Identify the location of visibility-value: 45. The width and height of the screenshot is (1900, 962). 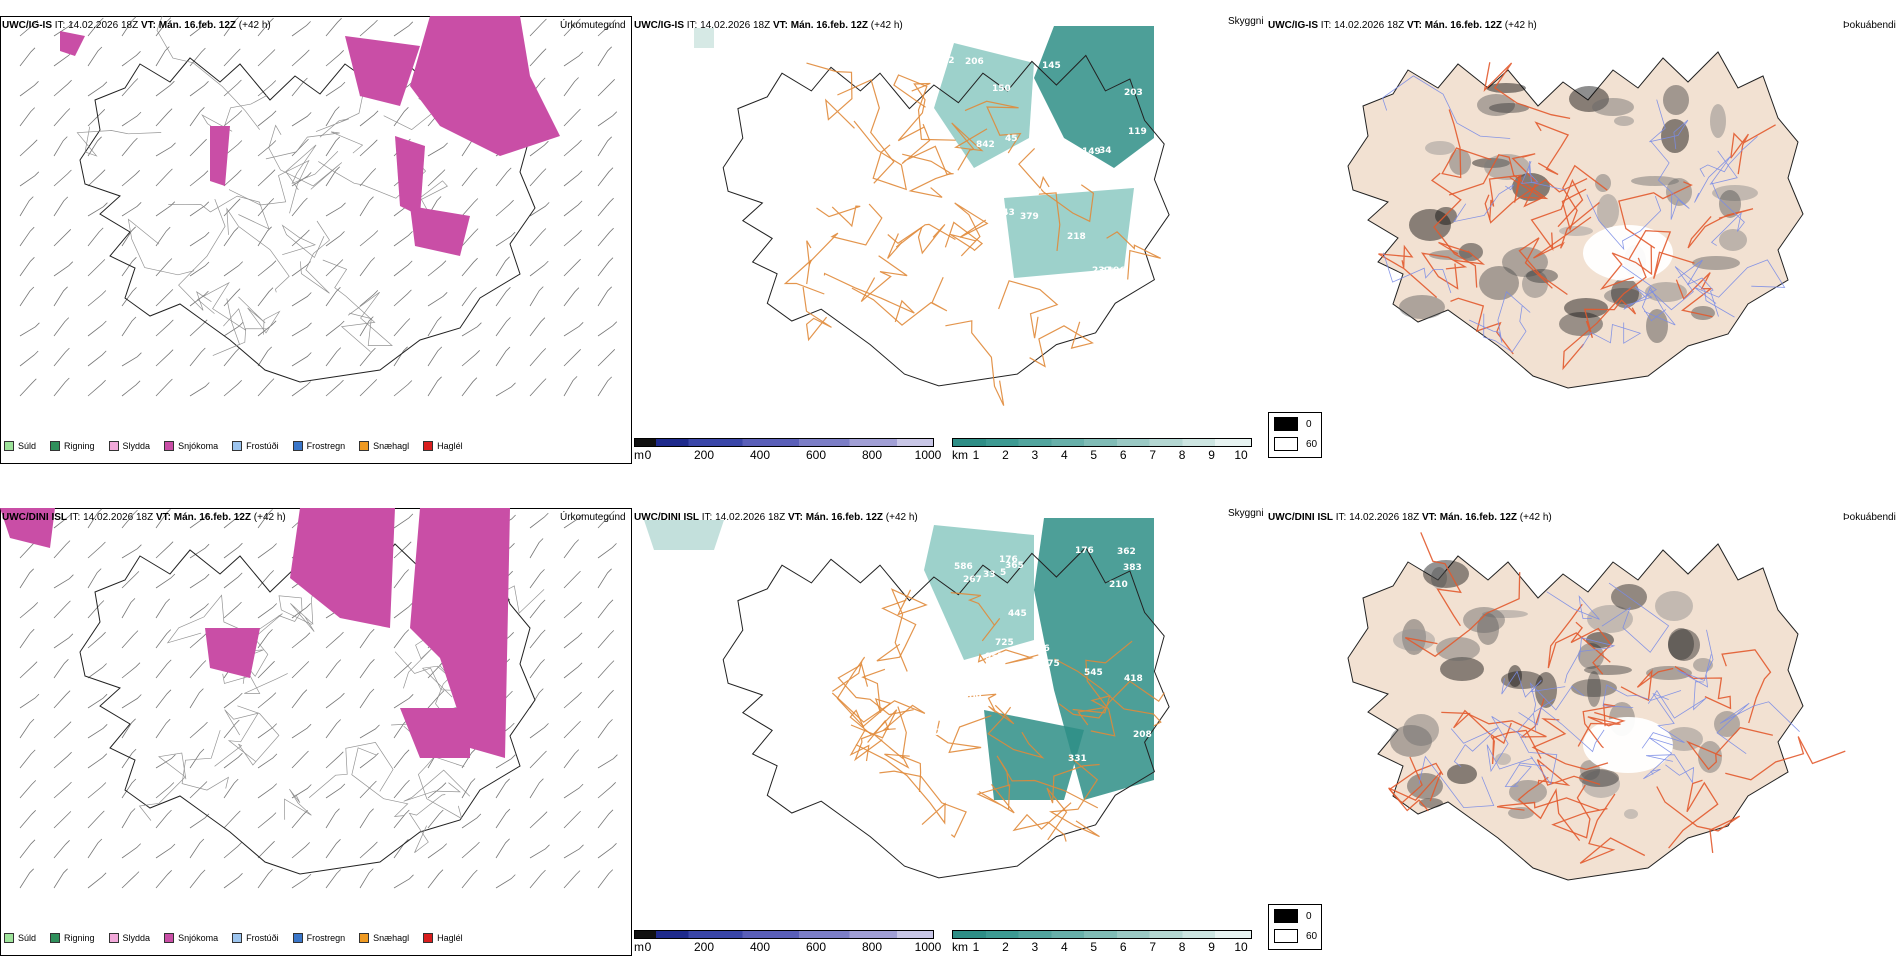
(1011, 139).